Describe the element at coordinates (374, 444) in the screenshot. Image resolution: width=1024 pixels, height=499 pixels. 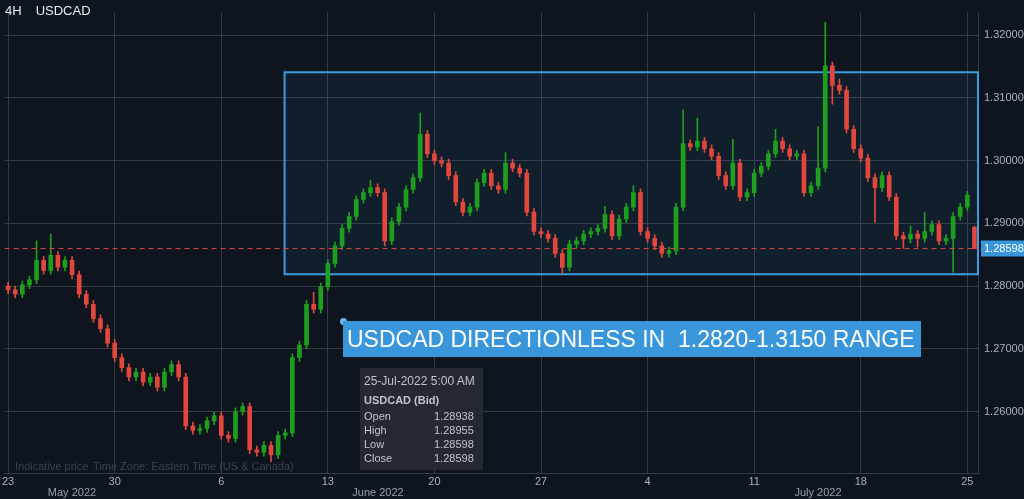
I see `annotation: Low` at that location.